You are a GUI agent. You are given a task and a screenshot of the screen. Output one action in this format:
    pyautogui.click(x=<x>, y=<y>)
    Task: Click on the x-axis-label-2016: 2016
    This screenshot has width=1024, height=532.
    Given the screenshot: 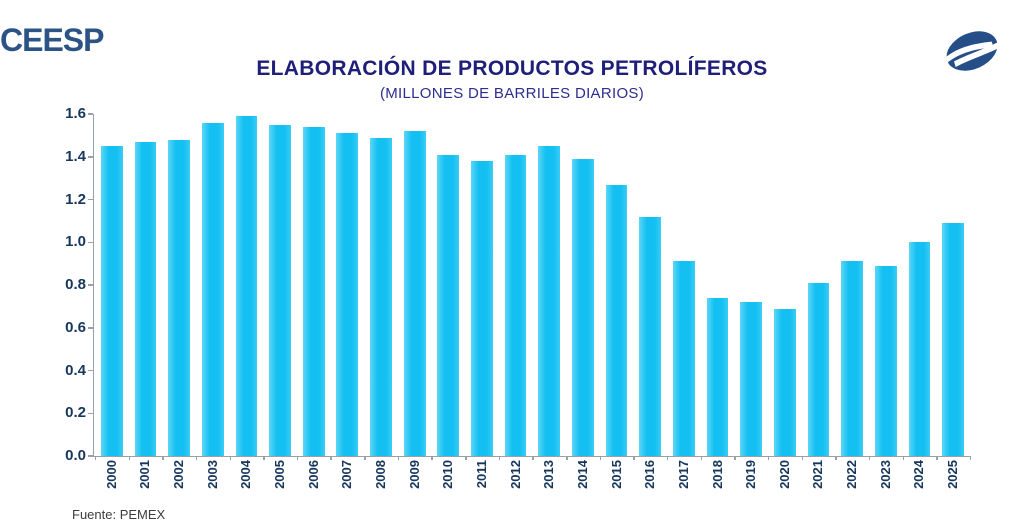 What is the action you would take?
    pyautogui.click(x=650, y=474)
    